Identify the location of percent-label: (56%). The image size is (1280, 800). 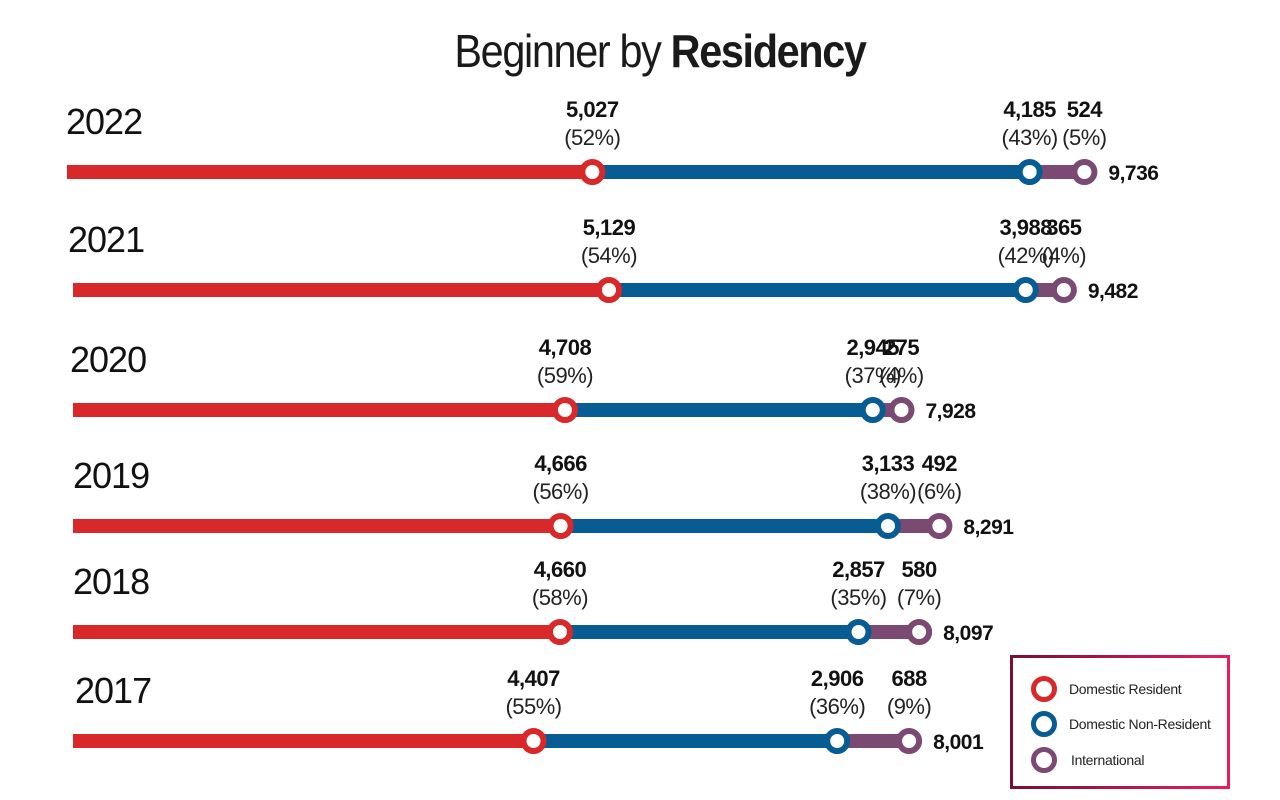
(561, 491).